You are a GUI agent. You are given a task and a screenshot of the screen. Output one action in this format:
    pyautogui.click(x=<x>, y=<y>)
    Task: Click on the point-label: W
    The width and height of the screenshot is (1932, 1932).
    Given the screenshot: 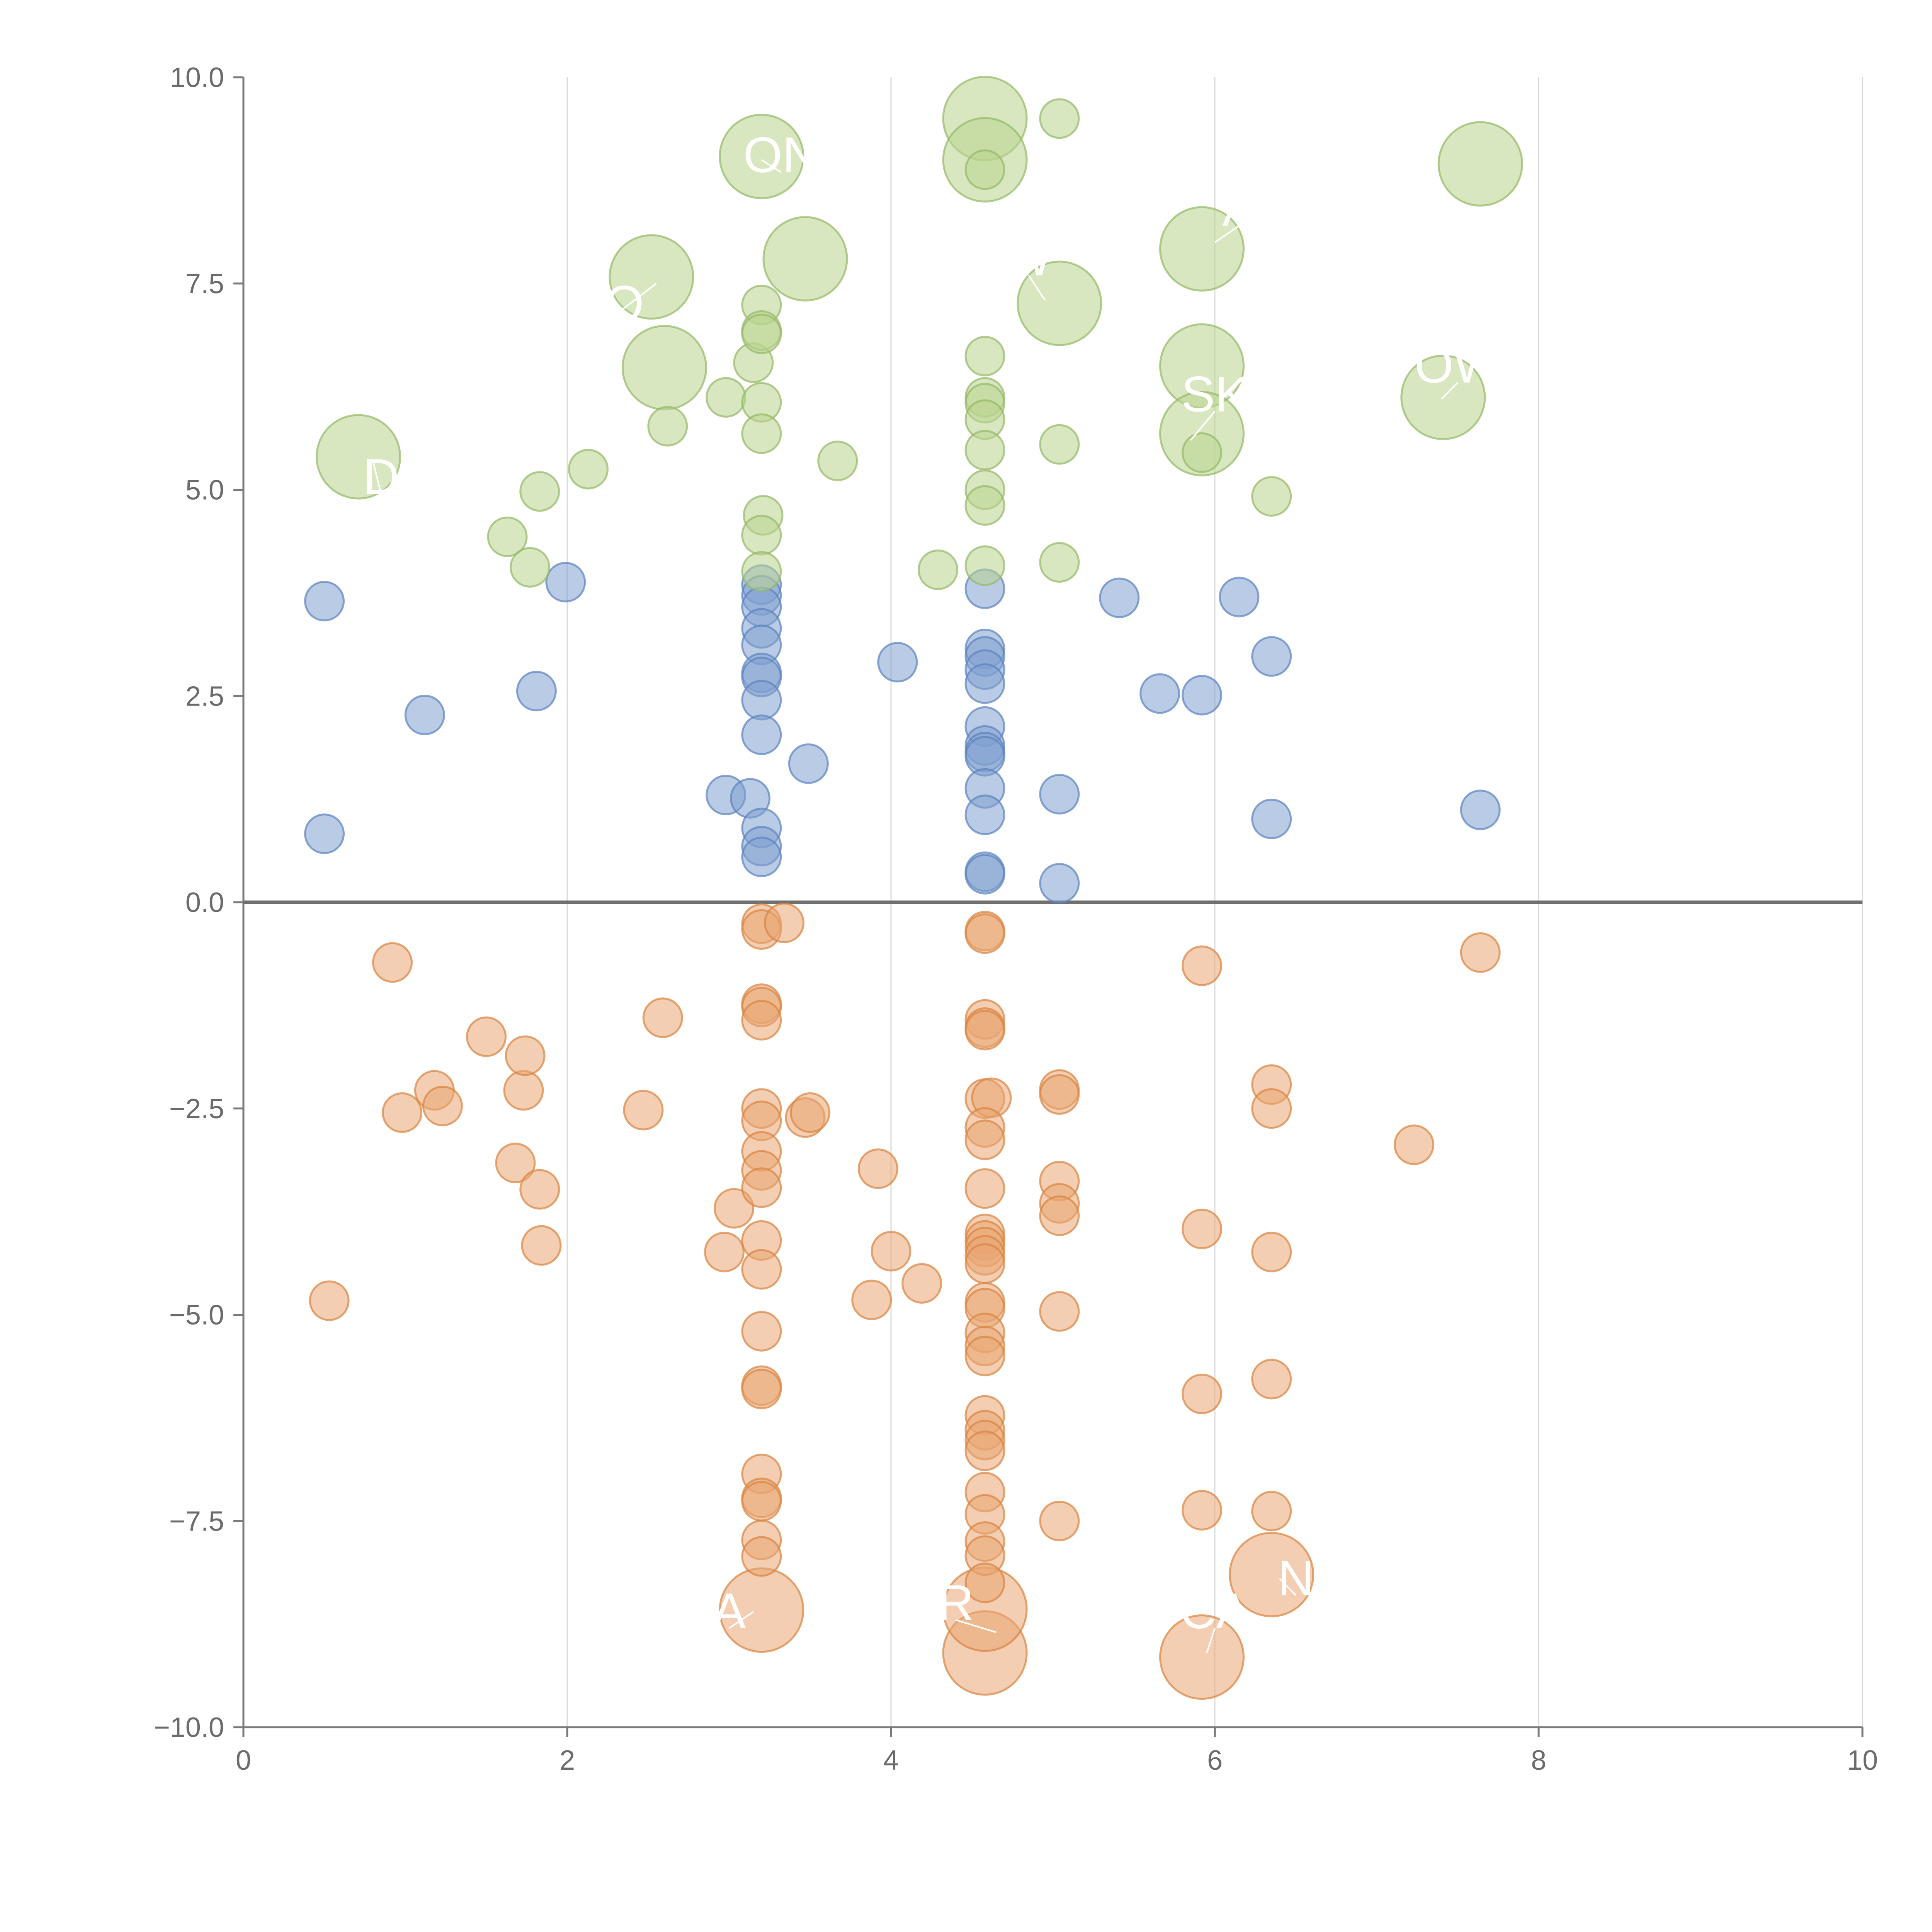 What is the action you would take?
    pyautogui.click(x=1029, y=258)
    